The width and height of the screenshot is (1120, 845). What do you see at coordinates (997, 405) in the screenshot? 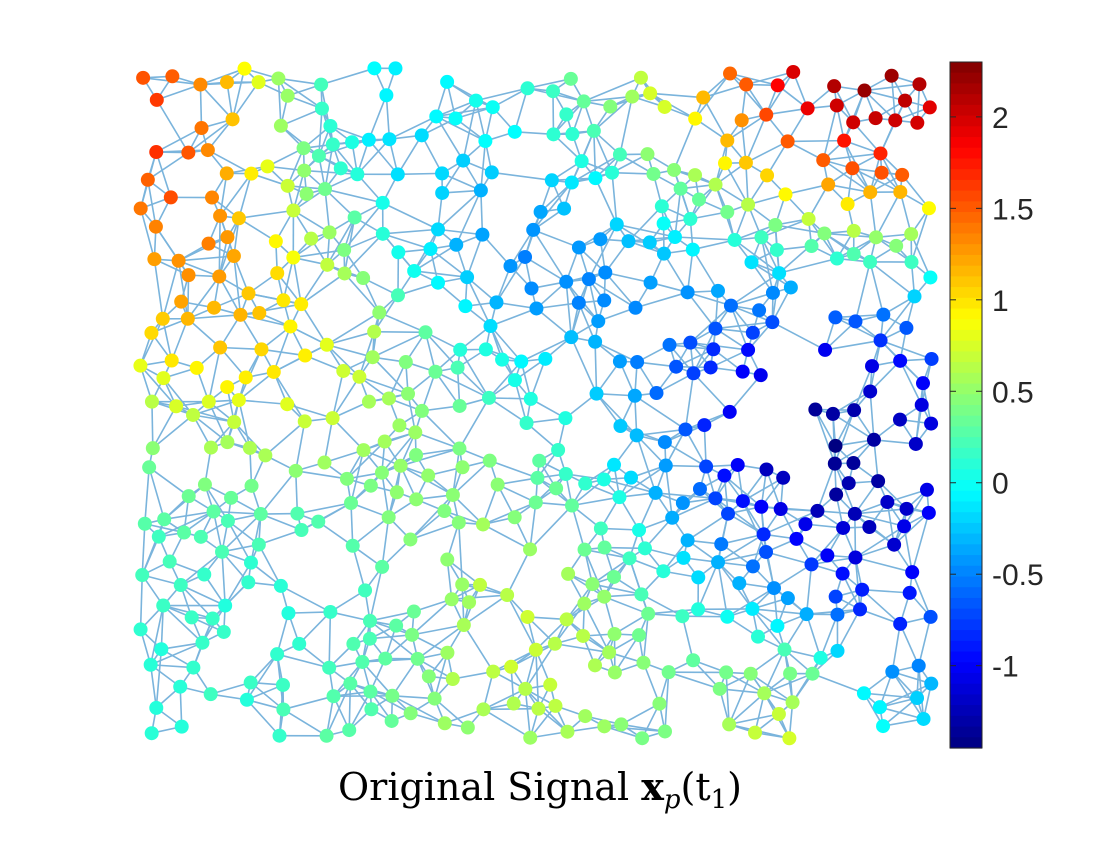
I see `colorbar: 21.510.50-0.5-1` at bounding box center [997, 405].